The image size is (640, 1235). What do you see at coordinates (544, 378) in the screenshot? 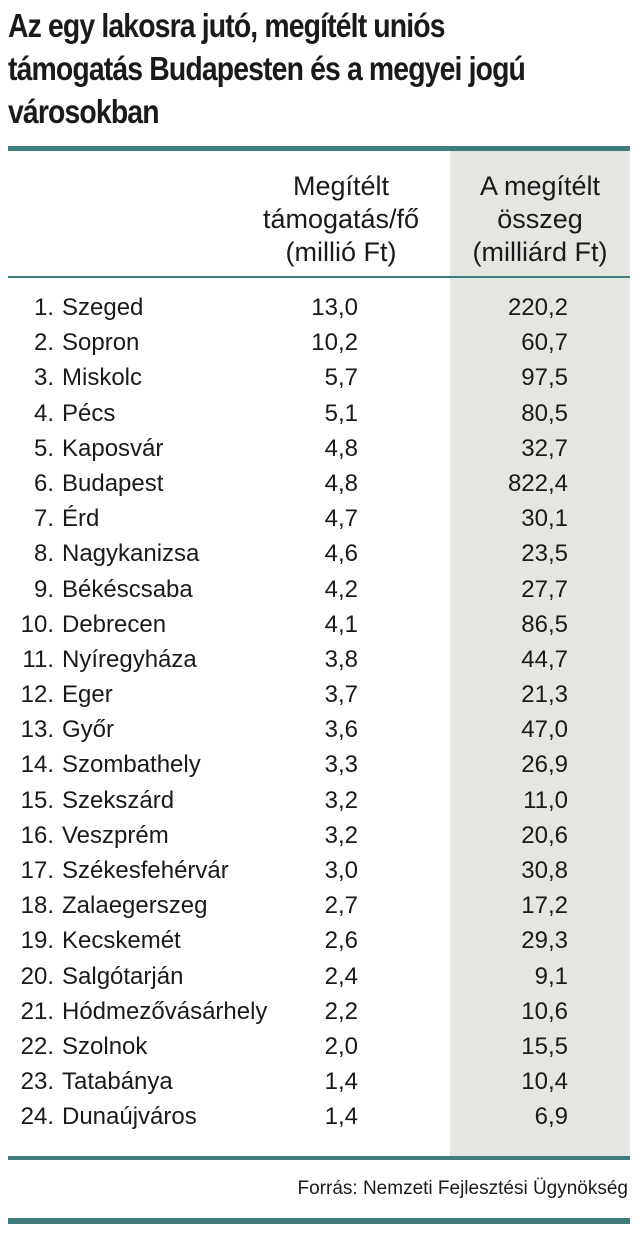
I see `total-cell: 97,5` at bounding box center [544, 378].